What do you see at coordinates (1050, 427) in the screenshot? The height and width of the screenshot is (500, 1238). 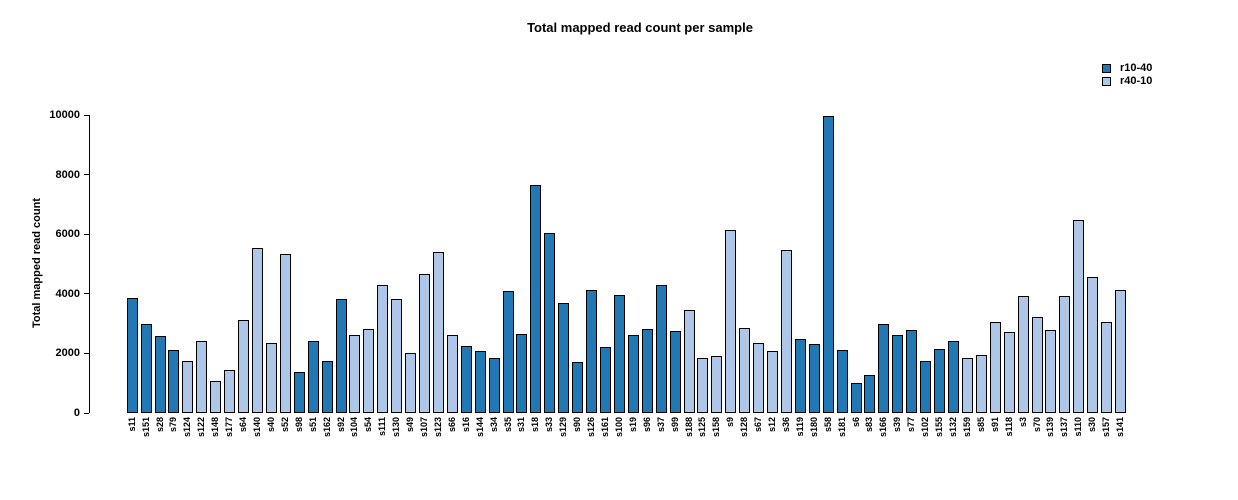 I see `x-tick-label: s139` at bounding box center [1050, 427].